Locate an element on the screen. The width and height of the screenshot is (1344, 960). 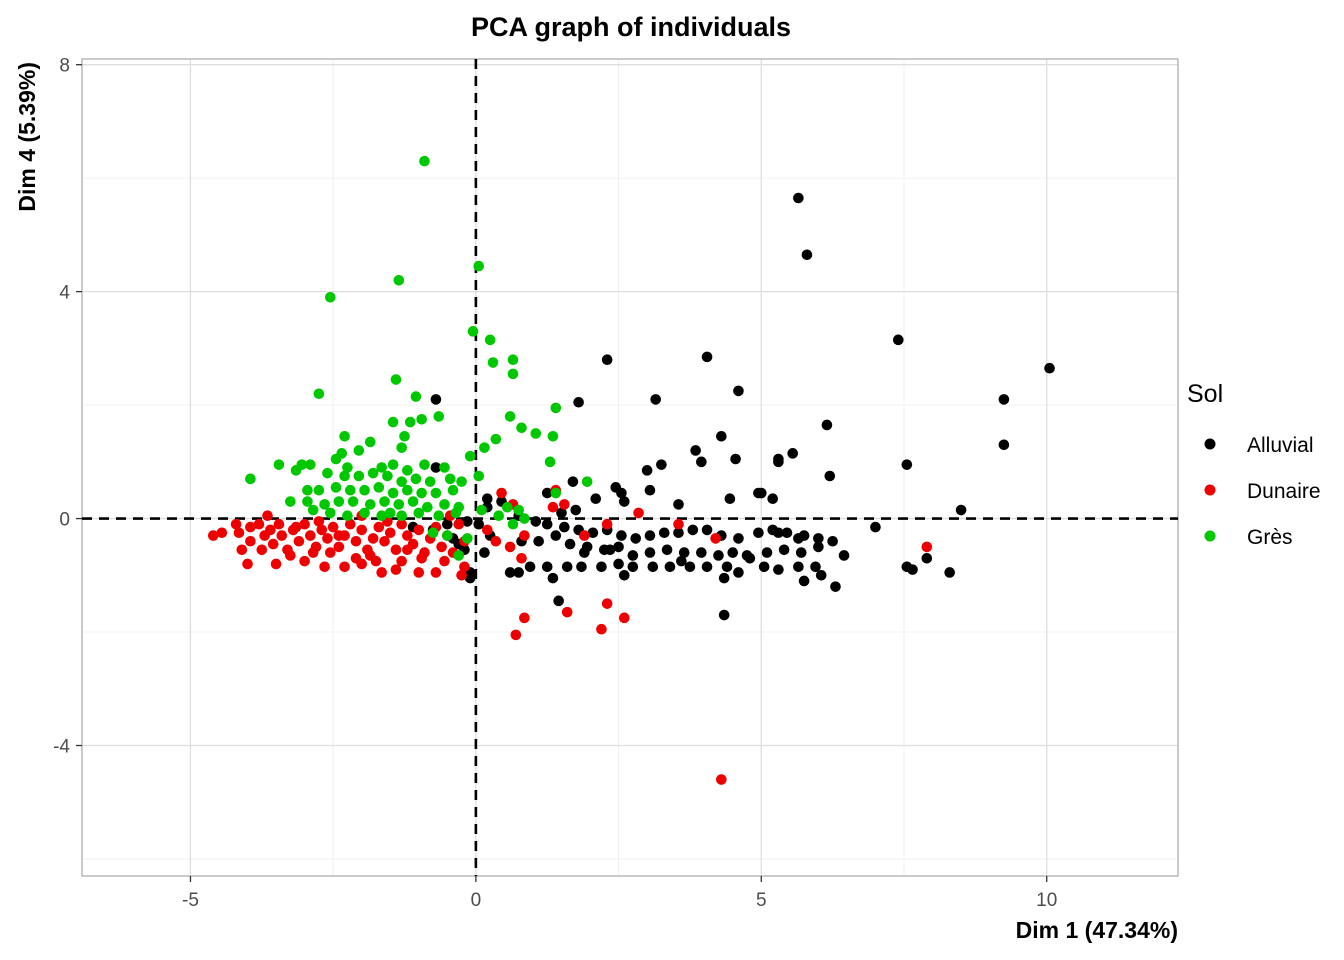
x-tick-label: -5 is located at coordinates (190, 900).